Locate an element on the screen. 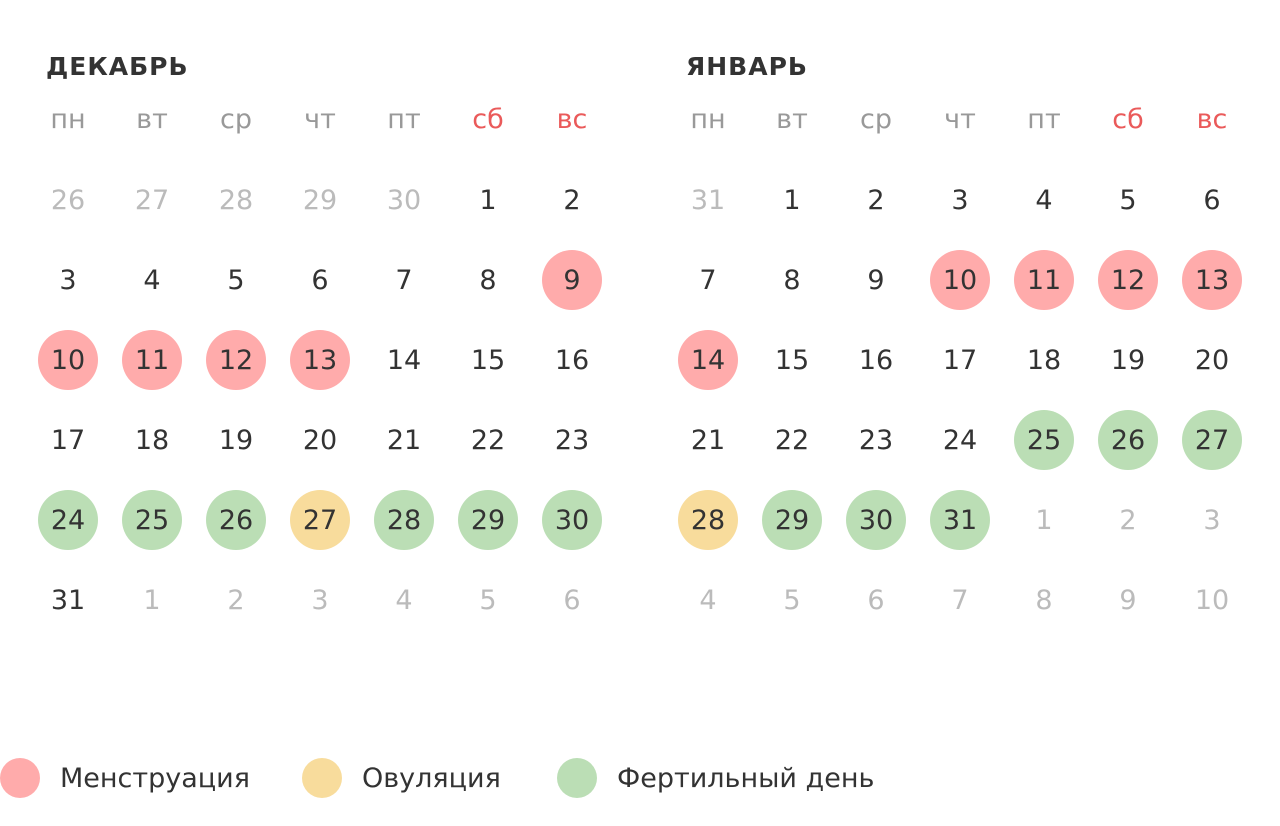 This screenshot has width=1280, height=826. day-cell: 6 is located at coordinates (1212, 200).